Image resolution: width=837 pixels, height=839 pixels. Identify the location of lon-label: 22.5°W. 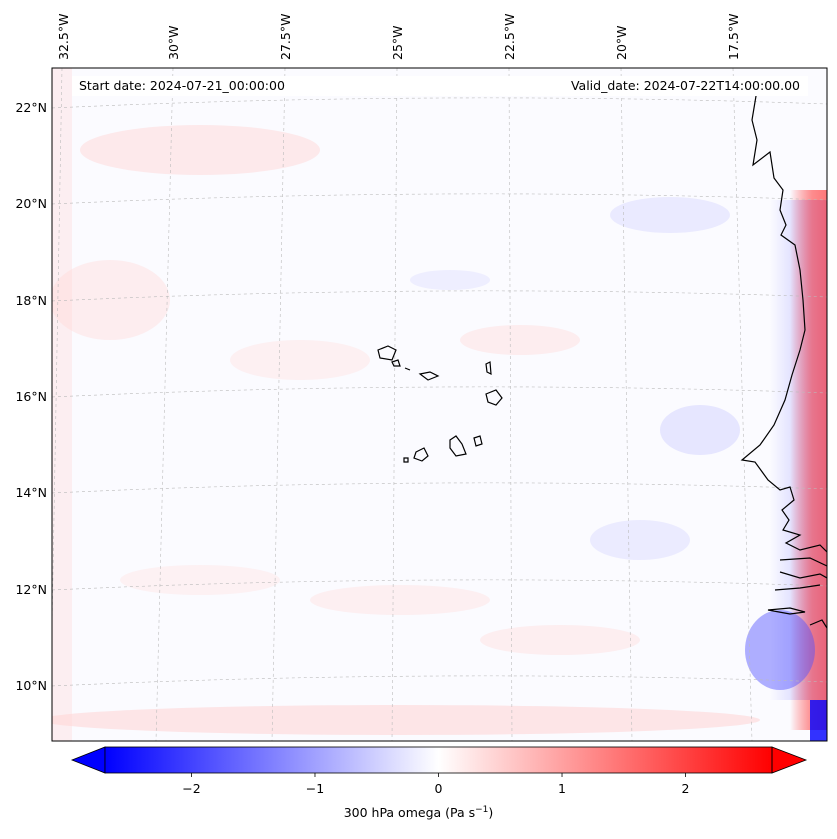
(509, 37).